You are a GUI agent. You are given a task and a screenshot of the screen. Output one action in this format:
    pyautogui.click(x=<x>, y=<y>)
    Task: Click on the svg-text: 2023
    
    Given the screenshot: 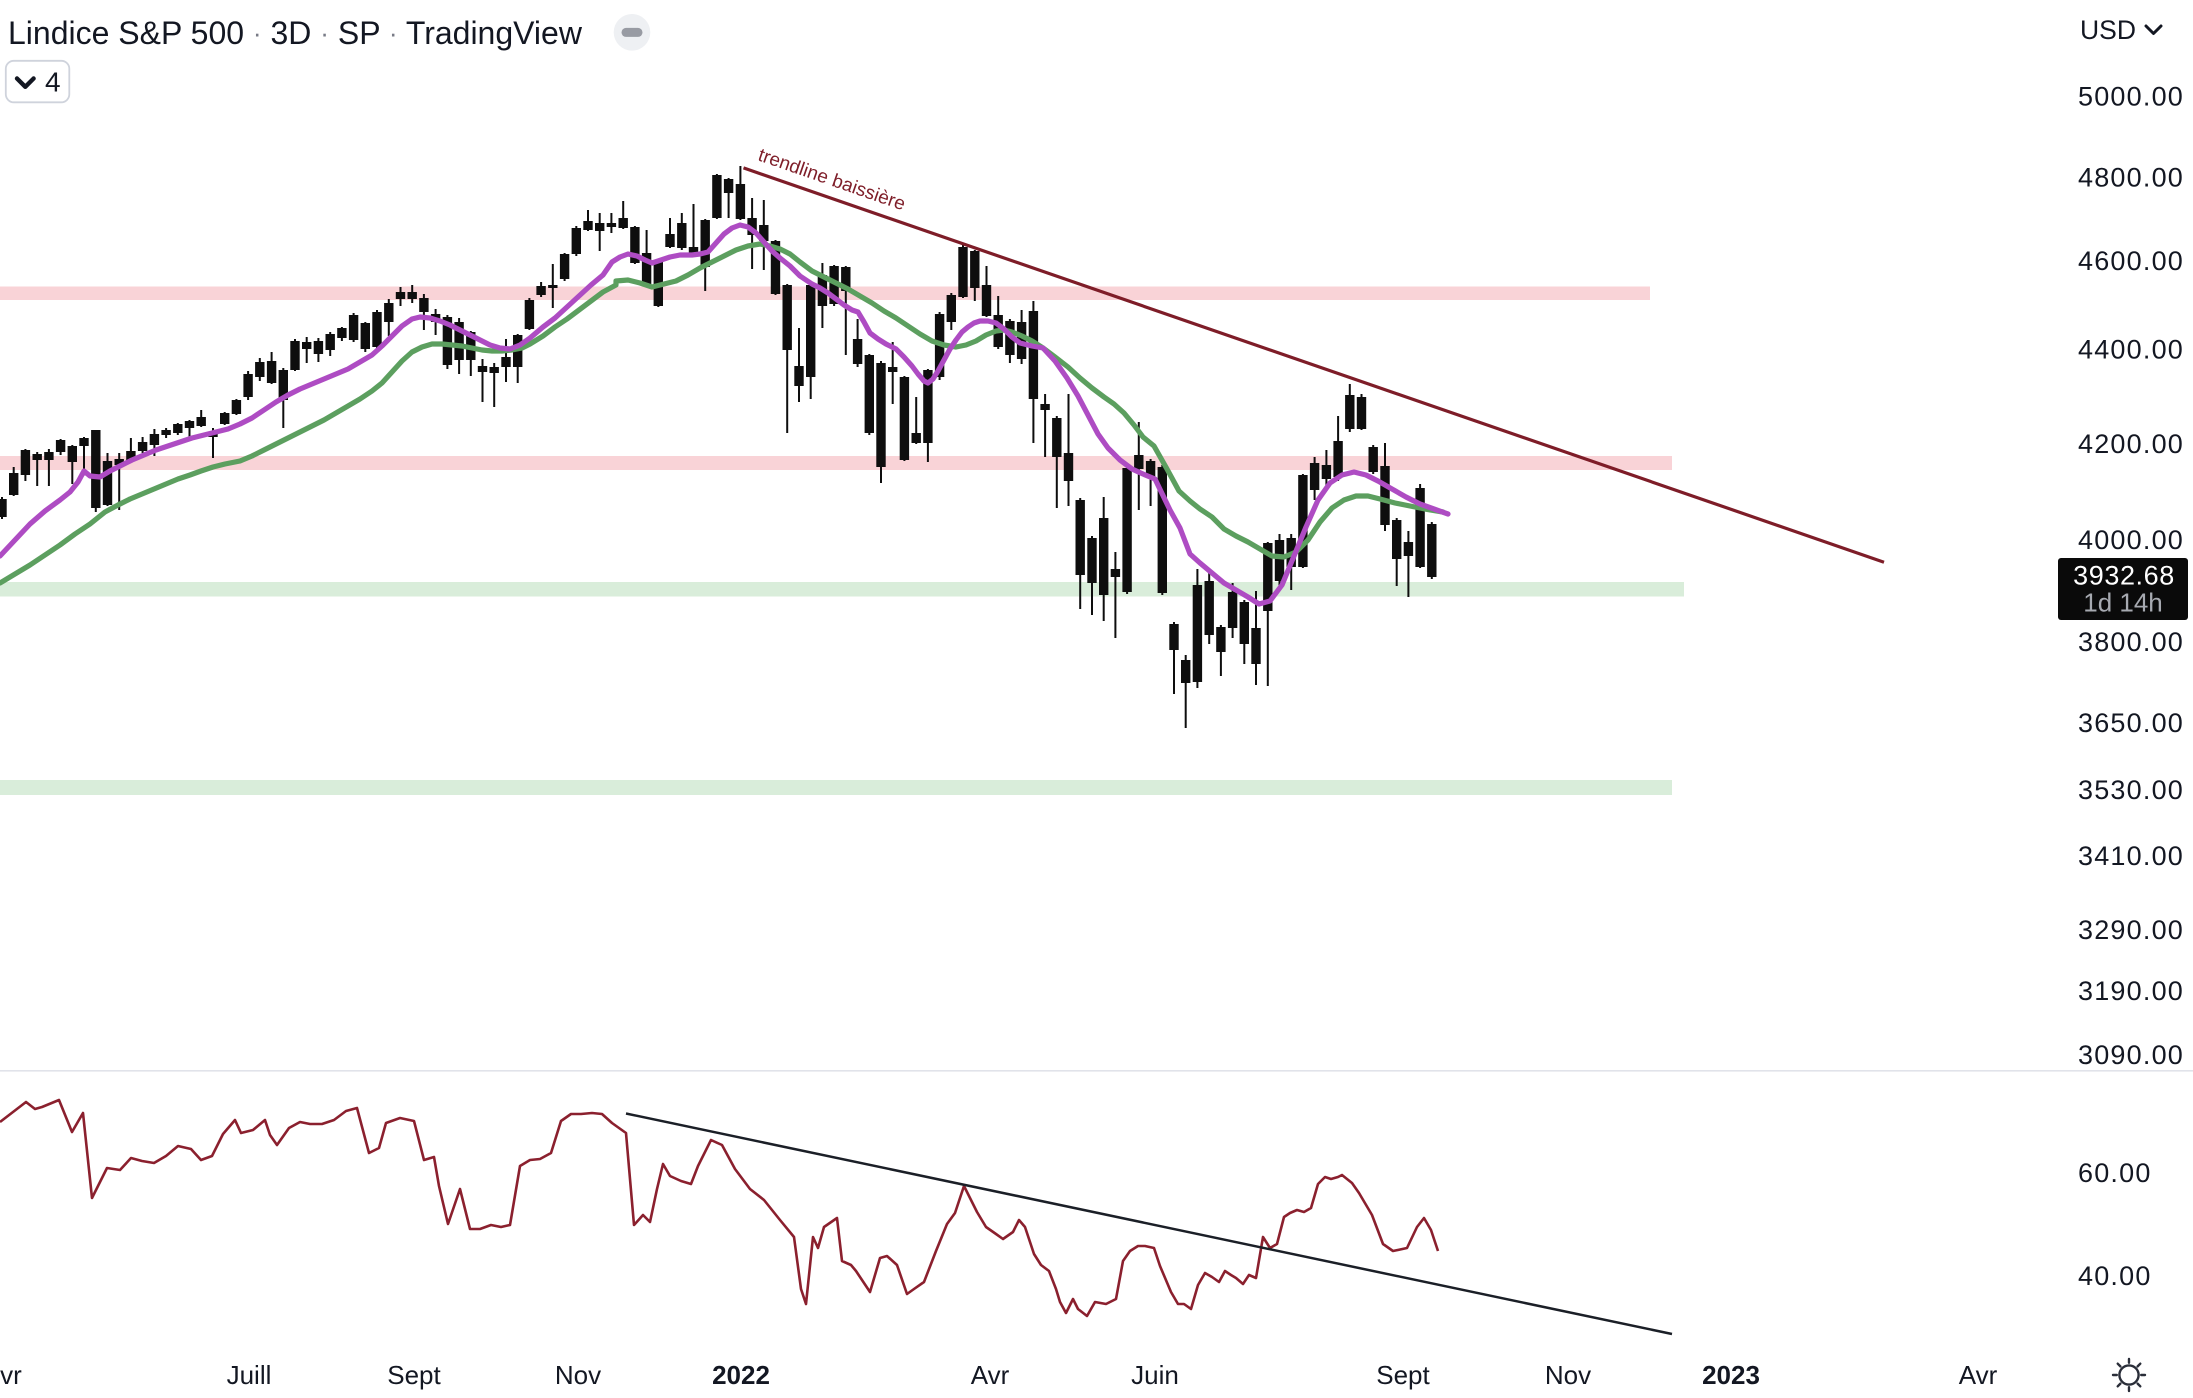 What is the action you would take?
    pyautogui.click(x=1731, y=1375)
    